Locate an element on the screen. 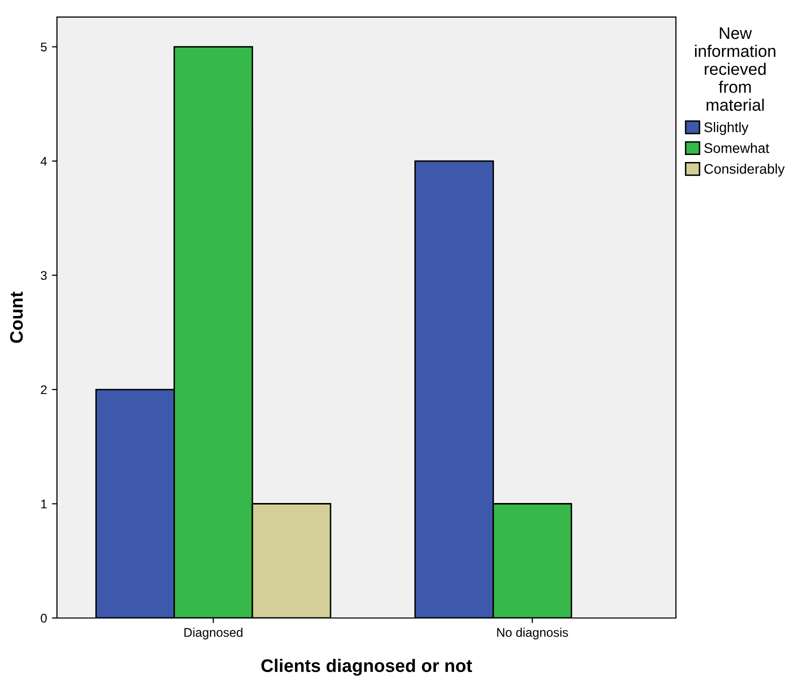 The height and width of the screenshot is (684, 798). x-axis-title: Clients diagnosed or not is located at coordinates (366, 667).